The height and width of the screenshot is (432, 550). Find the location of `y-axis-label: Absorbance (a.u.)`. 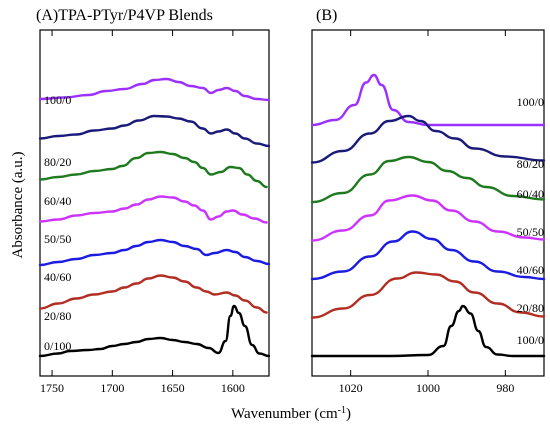

y-axis-label: Absorbance (a.u.) is located at coordinates (18, 204).